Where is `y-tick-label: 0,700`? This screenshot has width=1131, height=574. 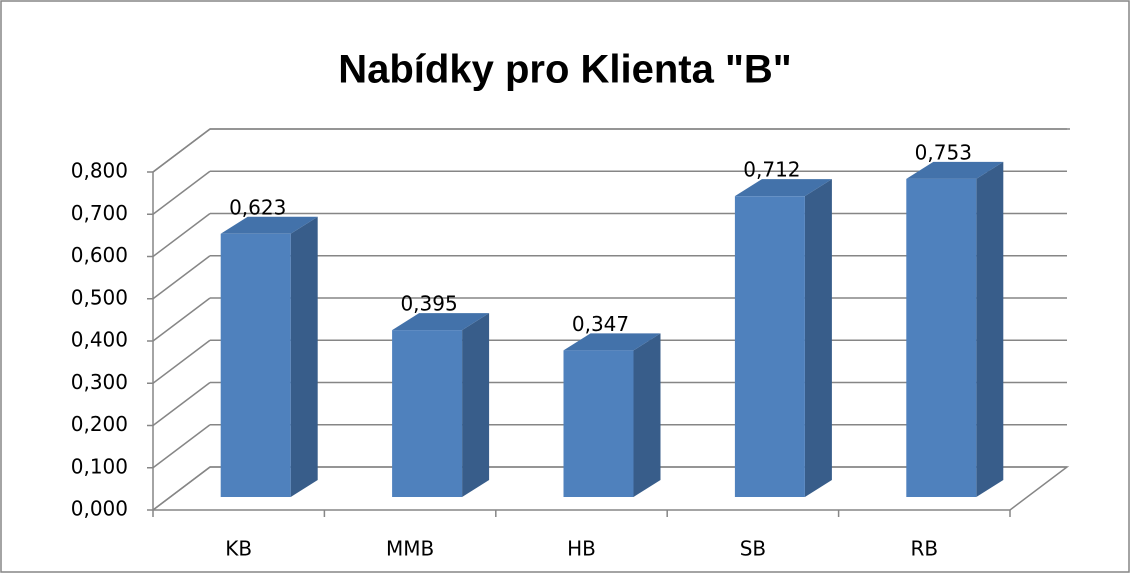 y-tick-label: 0,700 is located at coordinates (99, 213).